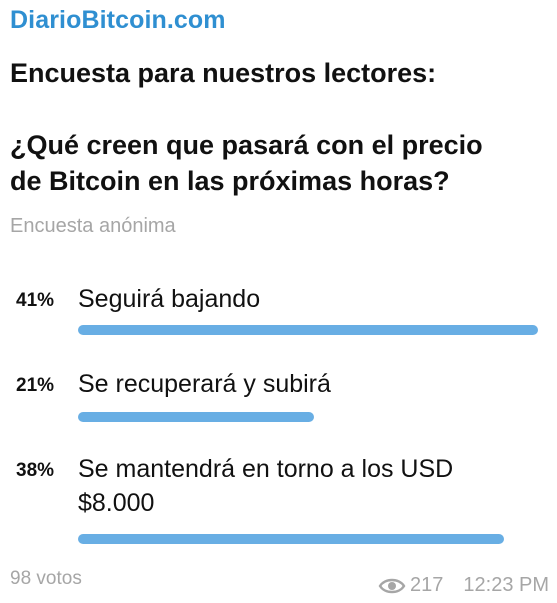 Image resolution: width=557 pixels, height=603 pixels. I want to click on question-line: de Bitcoin en las próximas horas?, so click(230, 181).